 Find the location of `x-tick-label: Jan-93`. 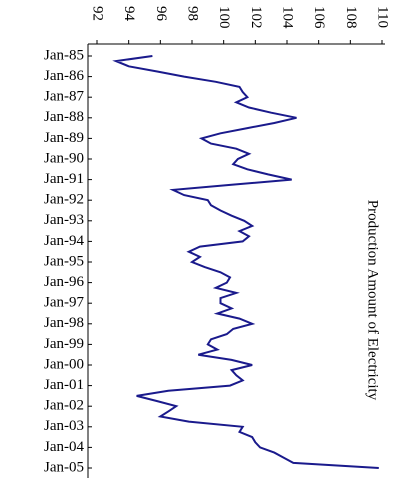

x-tick-label: Jan-93 is located at coordinates (64, 220).